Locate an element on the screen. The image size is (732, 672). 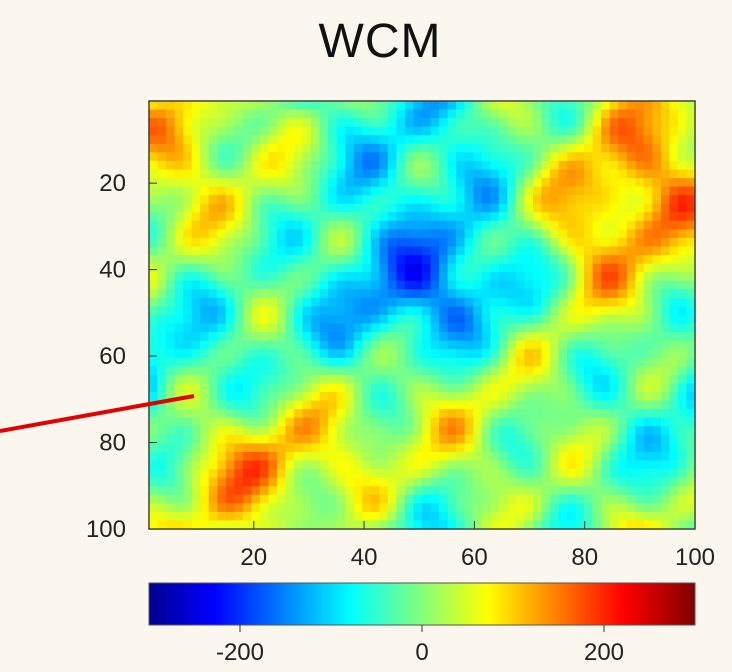
y-tick-label: 20 is located at coordinates (112, 183).